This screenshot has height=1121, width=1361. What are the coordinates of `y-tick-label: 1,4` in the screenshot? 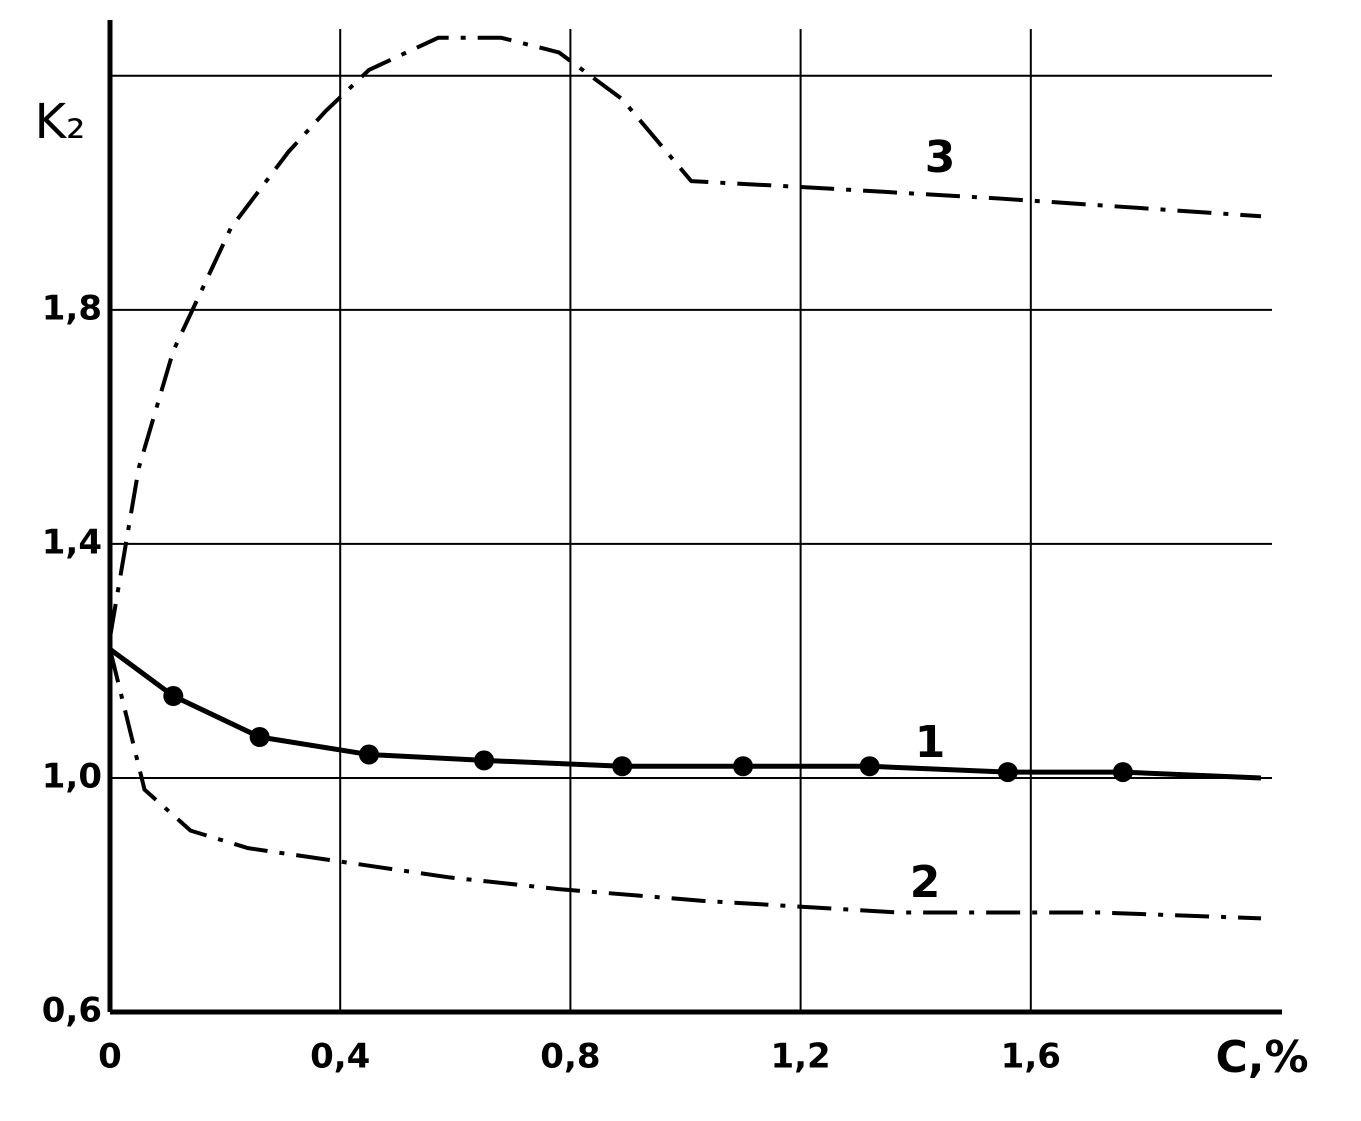 It's located at (72, 542).